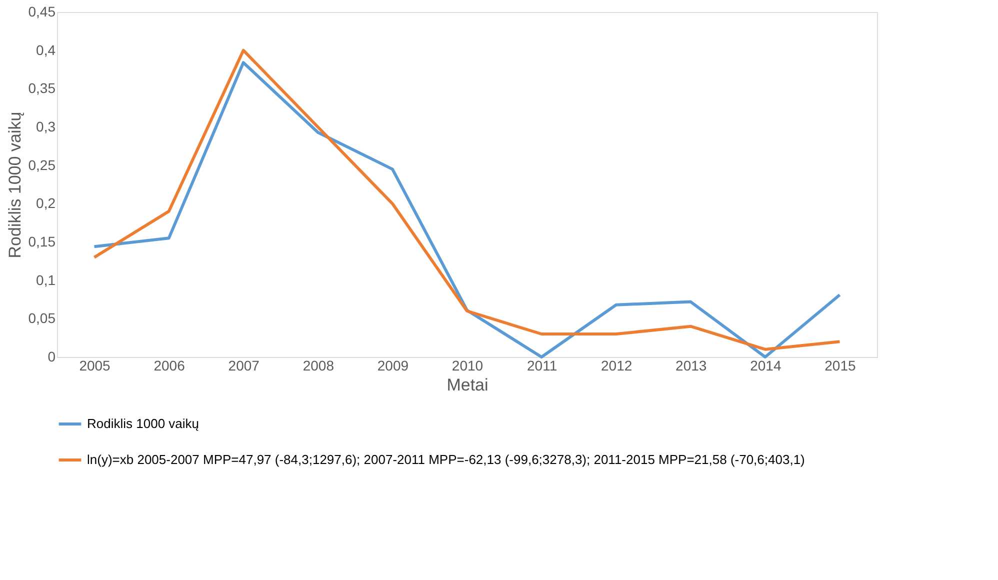  Describe the element at coordinates (42, 164) in the screenshot. I see `y-tick-label: 0,25` at that location.